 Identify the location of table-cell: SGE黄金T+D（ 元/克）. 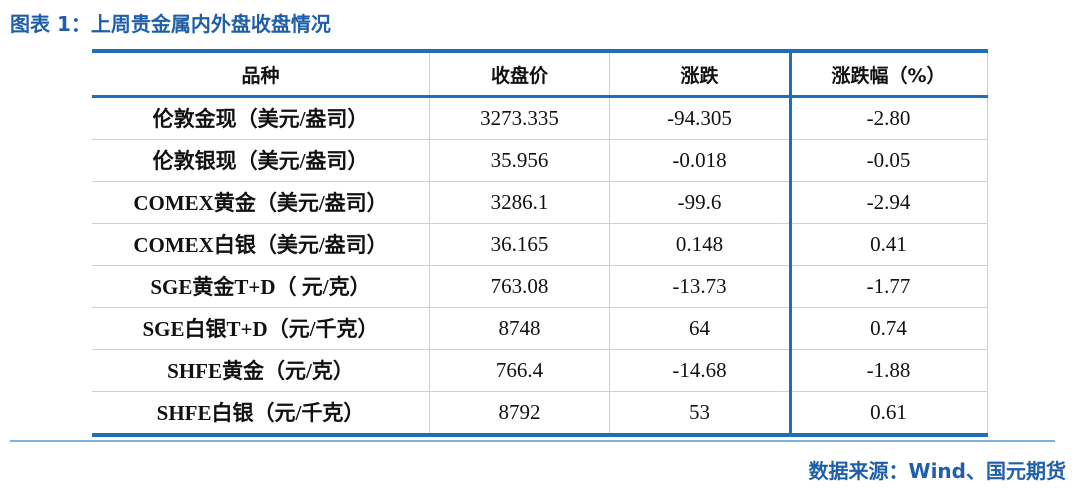
(261, 286).